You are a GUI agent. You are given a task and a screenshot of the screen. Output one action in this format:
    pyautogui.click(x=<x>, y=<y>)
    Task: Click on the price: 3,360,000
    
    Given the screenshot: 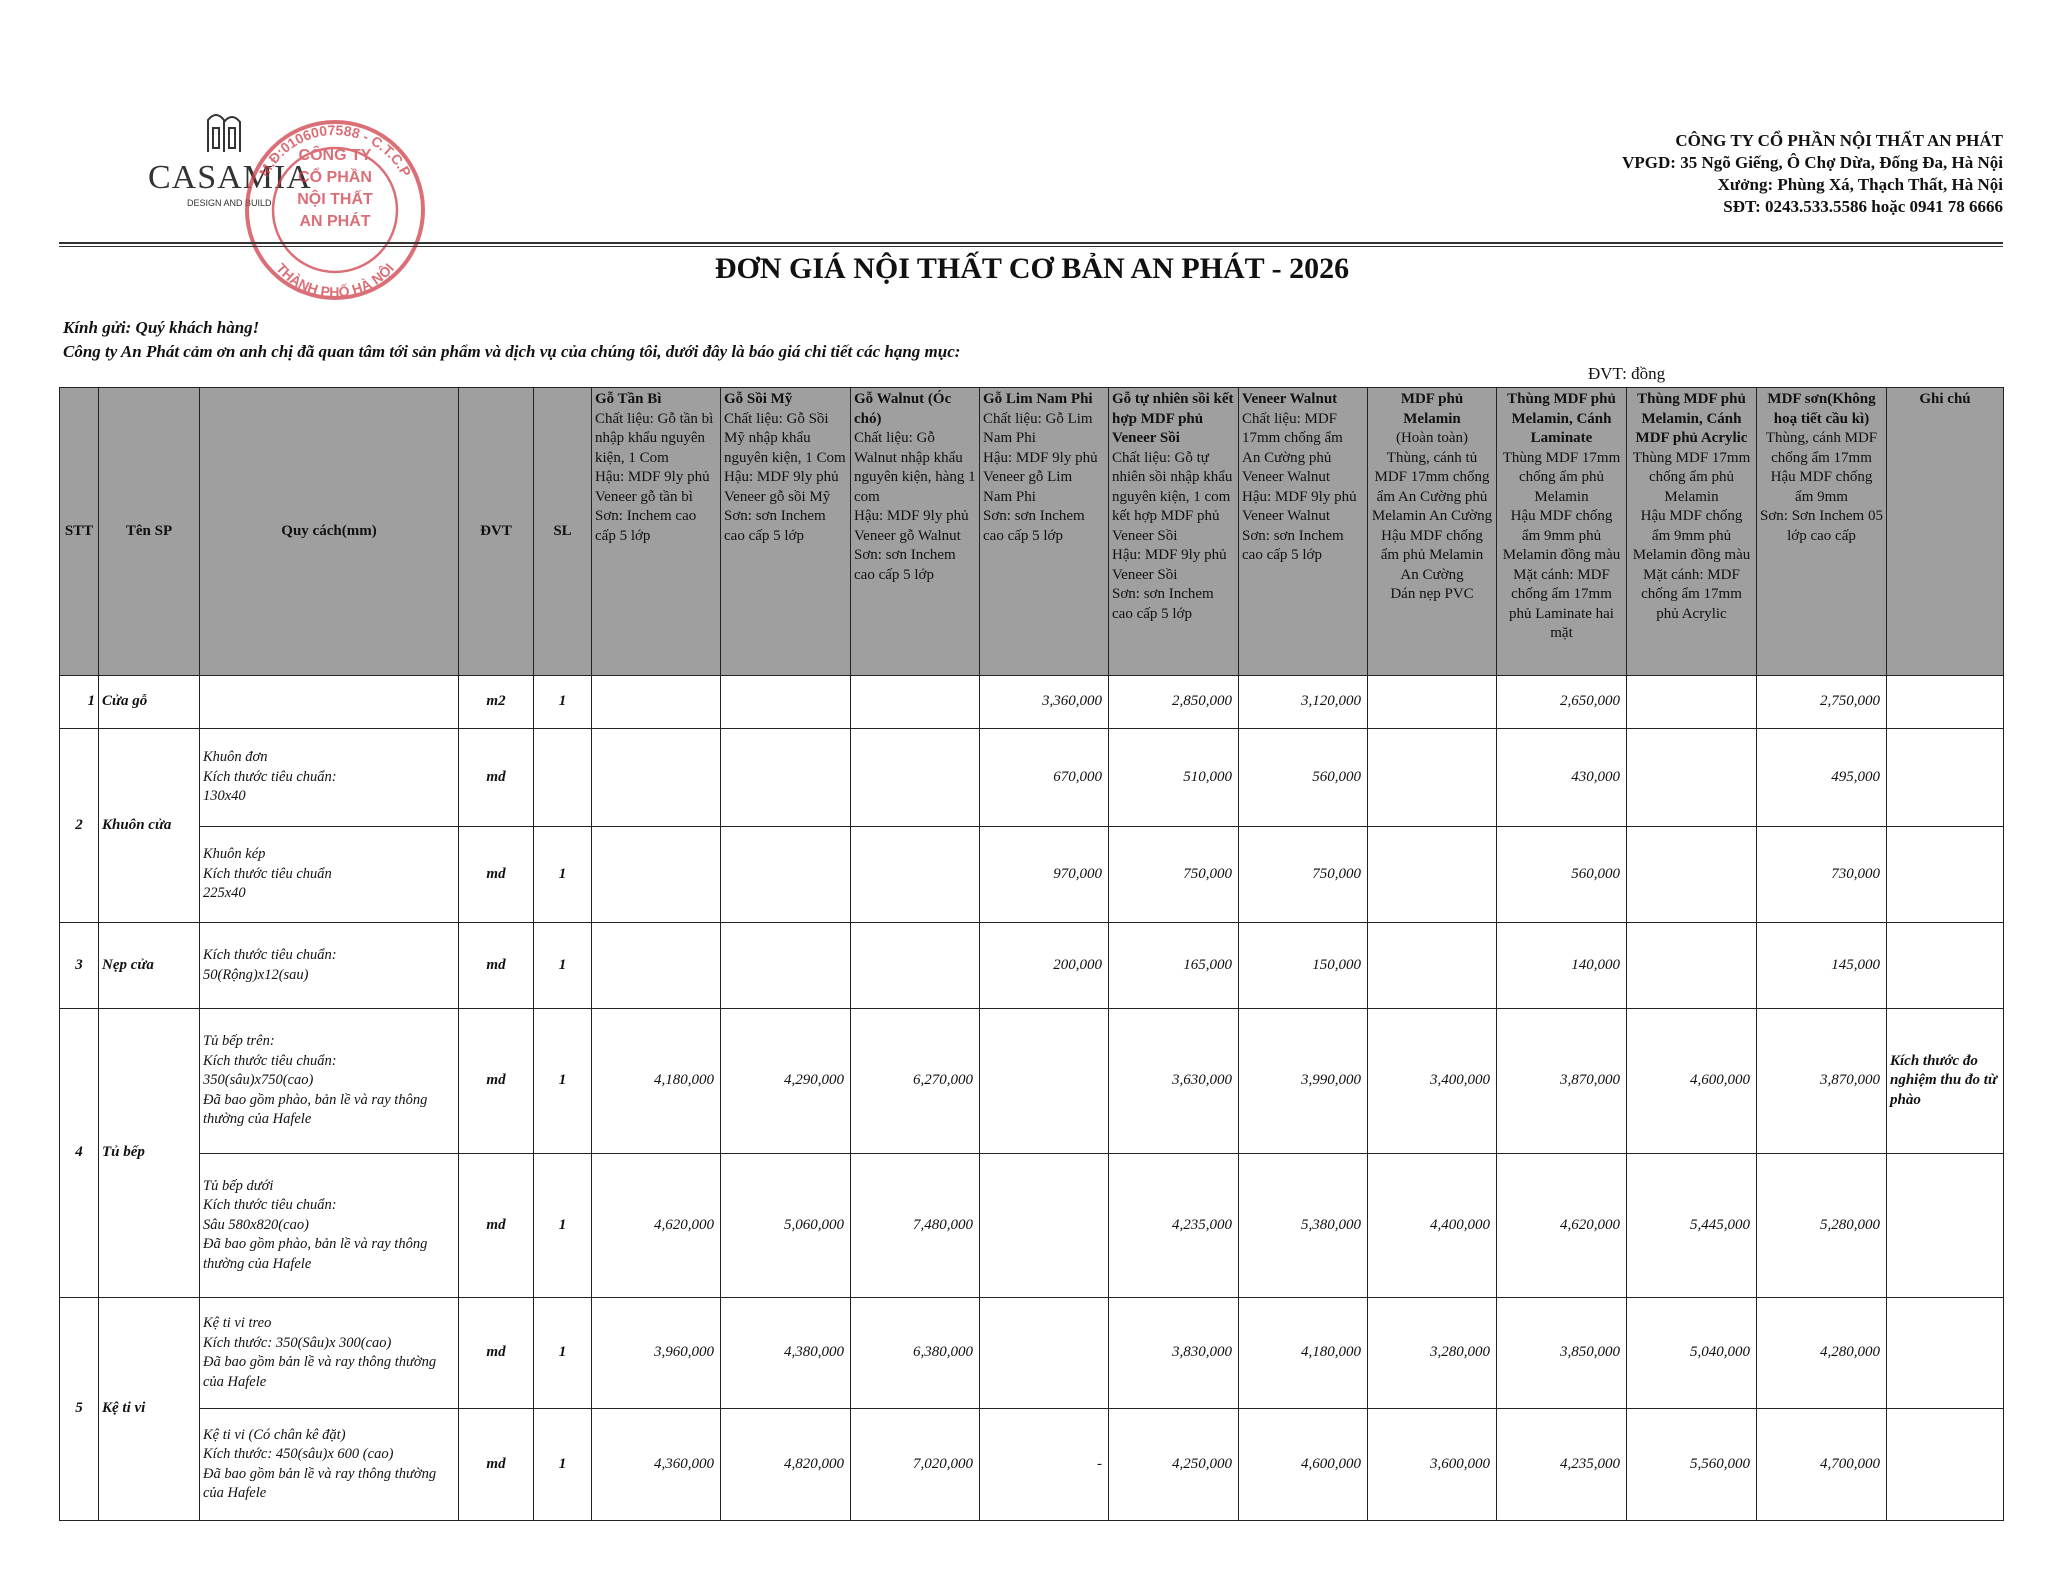 What is the action you would take?
    pyautogui.click(x=1044, y=702)
    